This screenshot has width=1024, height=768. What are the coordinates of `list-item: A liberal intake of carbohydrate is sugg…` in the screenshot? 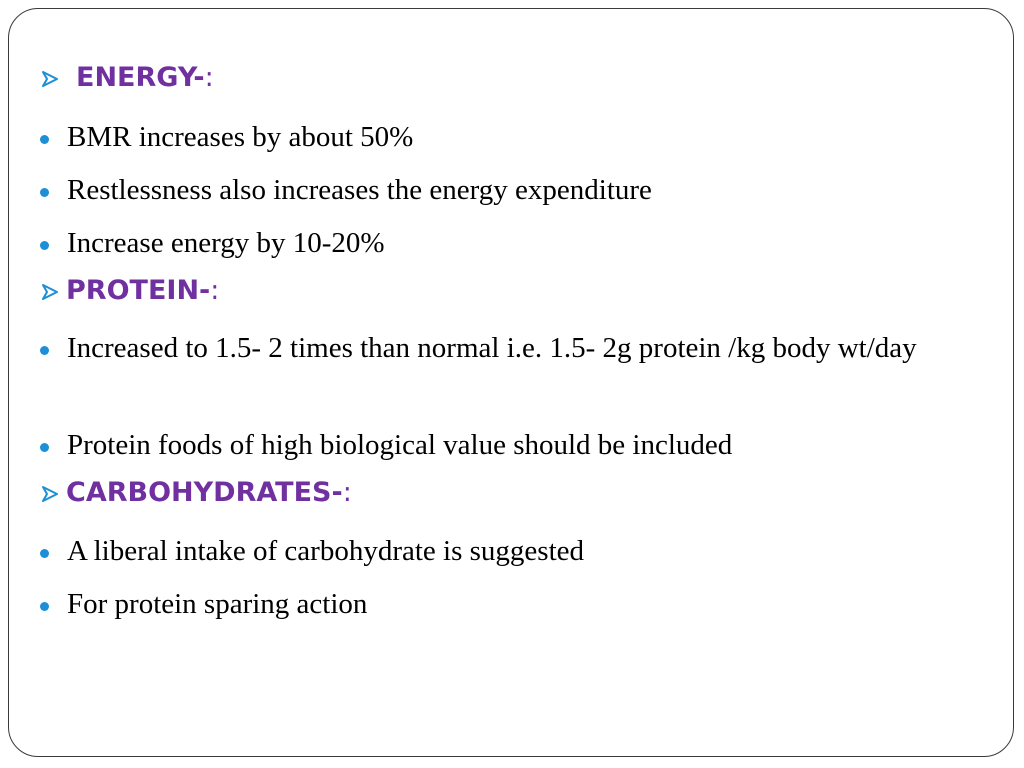 It's located at (508, 553).